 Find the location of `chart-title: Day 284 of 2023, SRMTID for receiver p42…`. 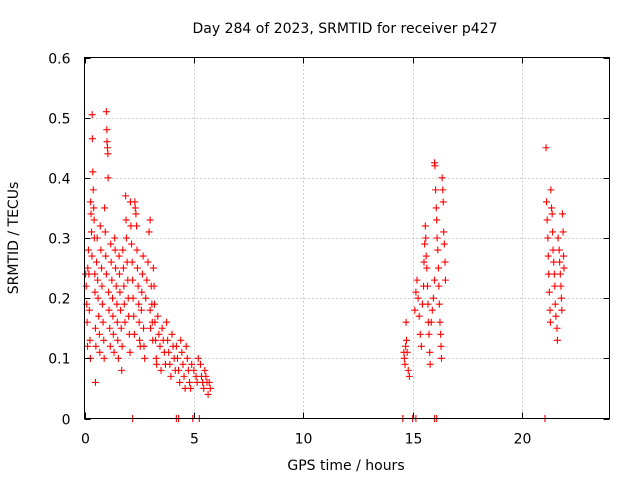

chart-title: Day 284 of 2023, SRMTID for receiver p42… is located at coordinates (344, 29).